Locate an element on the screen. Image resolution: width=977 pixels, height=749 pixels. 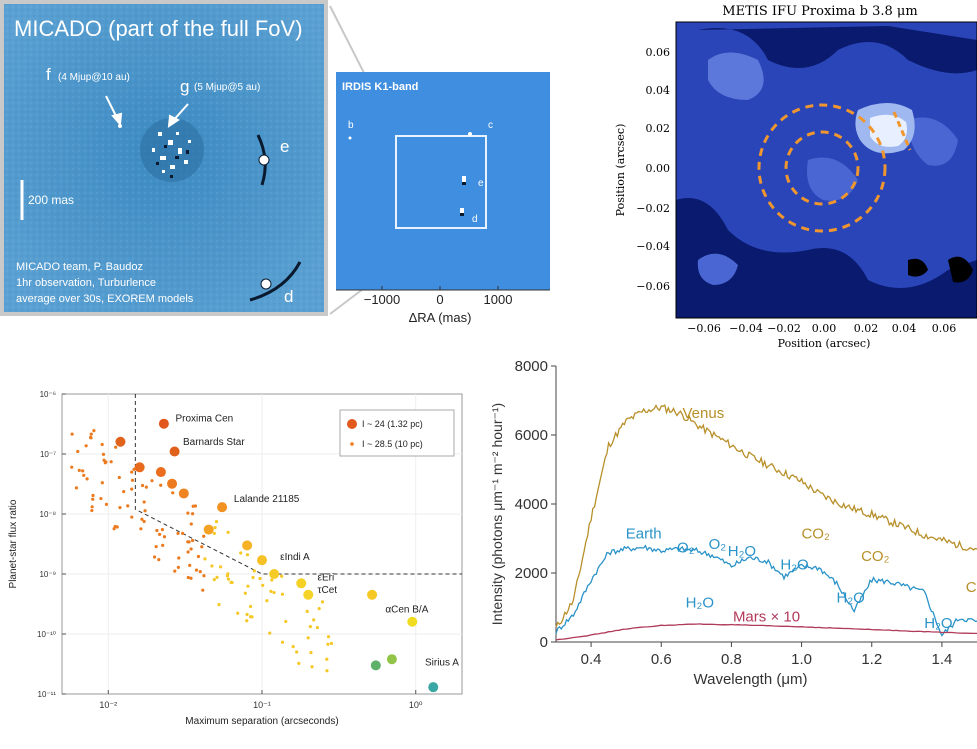
planet-d-label: d is located at coordinates (288, 296).